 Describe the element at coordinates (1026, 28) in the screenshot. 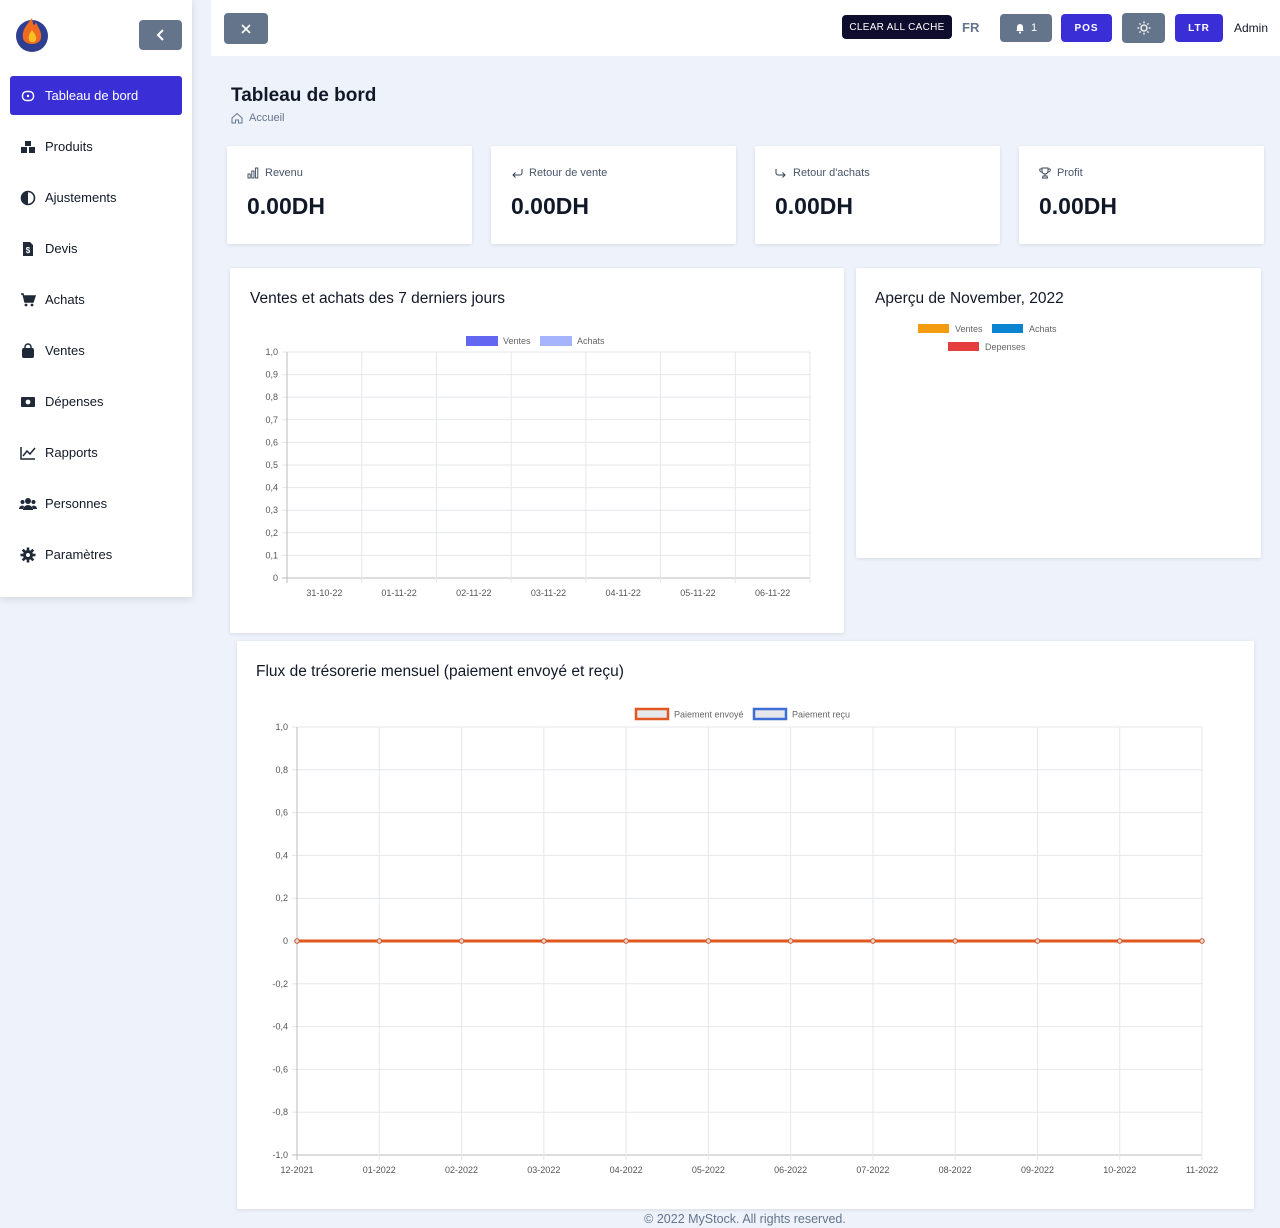

I see `notifications-button: 1` at that location.